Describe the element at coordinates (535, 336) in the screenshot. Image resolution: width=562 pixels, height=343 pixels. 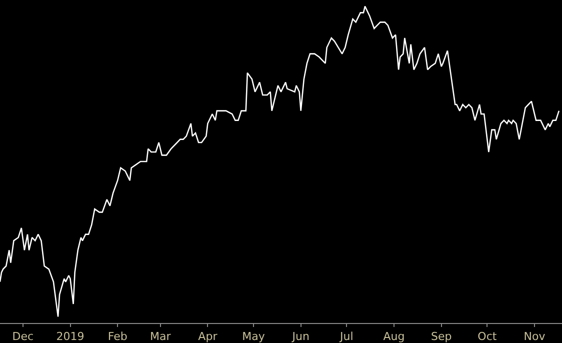
I see `x-tick-label: Nov` at that location.